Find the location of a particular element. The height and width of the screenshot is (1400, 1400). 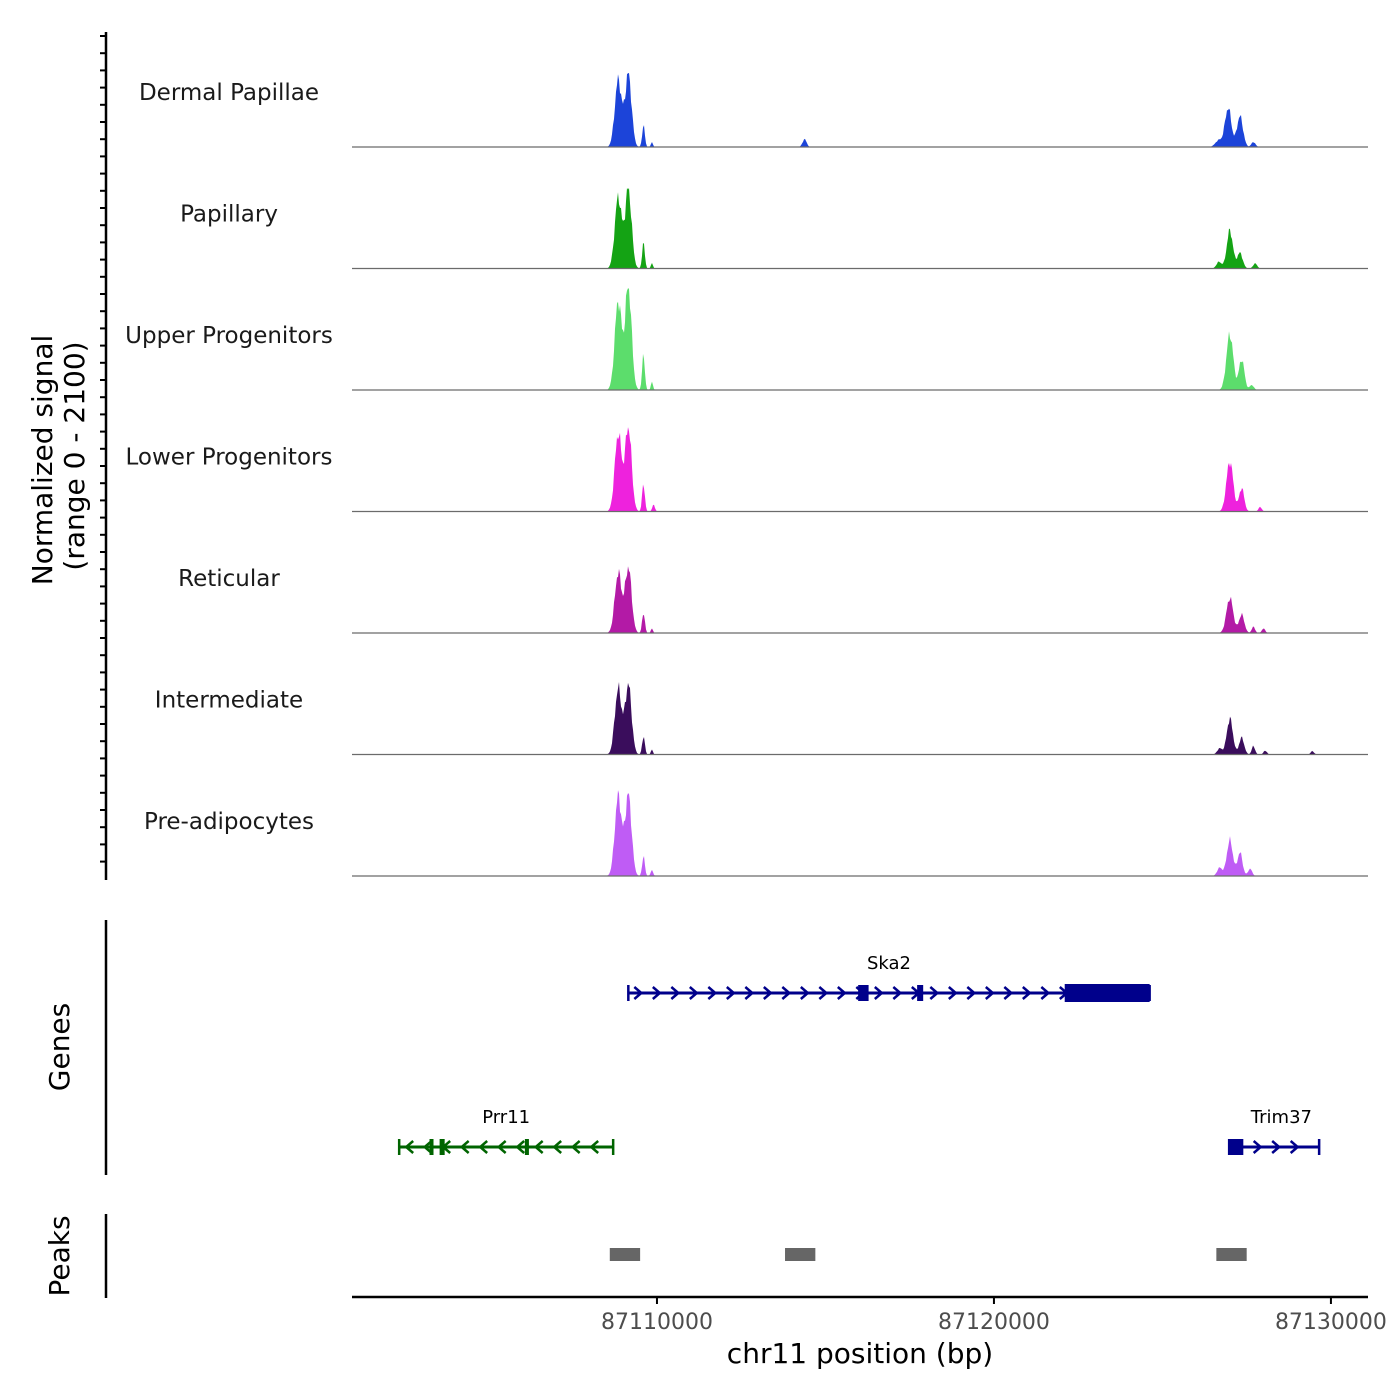

coverage-track: Dermal Papillae is located at coordinates (753, 110).